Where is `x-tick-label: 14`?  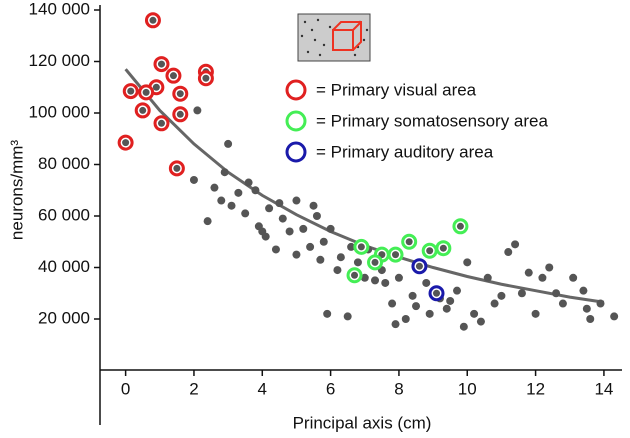 x-tick-label: 14 is located at coordinates (603, 388).